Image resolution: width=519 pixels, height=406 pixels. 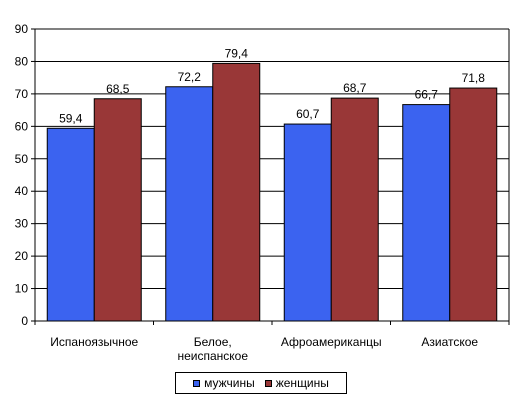 I want to click on y-tick-label: 20, so click(x=22, y=256).